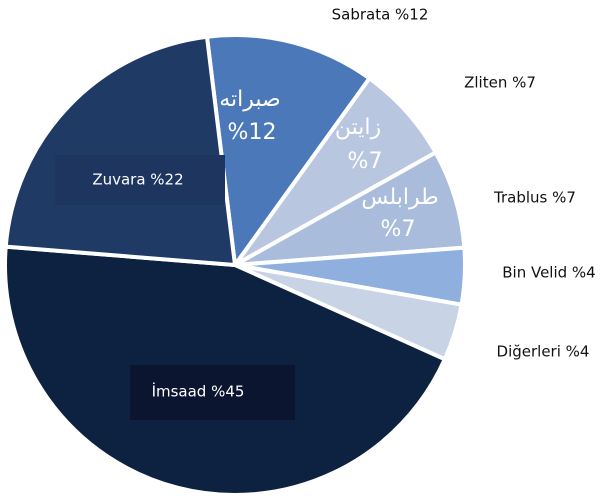  I want to click on slice-label: Zuvara %22, so click(137, 180).